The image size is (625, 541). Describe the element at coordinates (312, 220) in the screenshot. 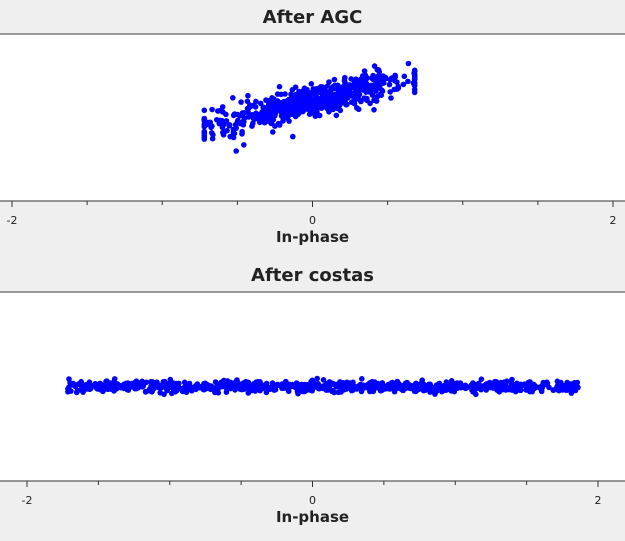

I see `x-tick-label: 0` at that location.